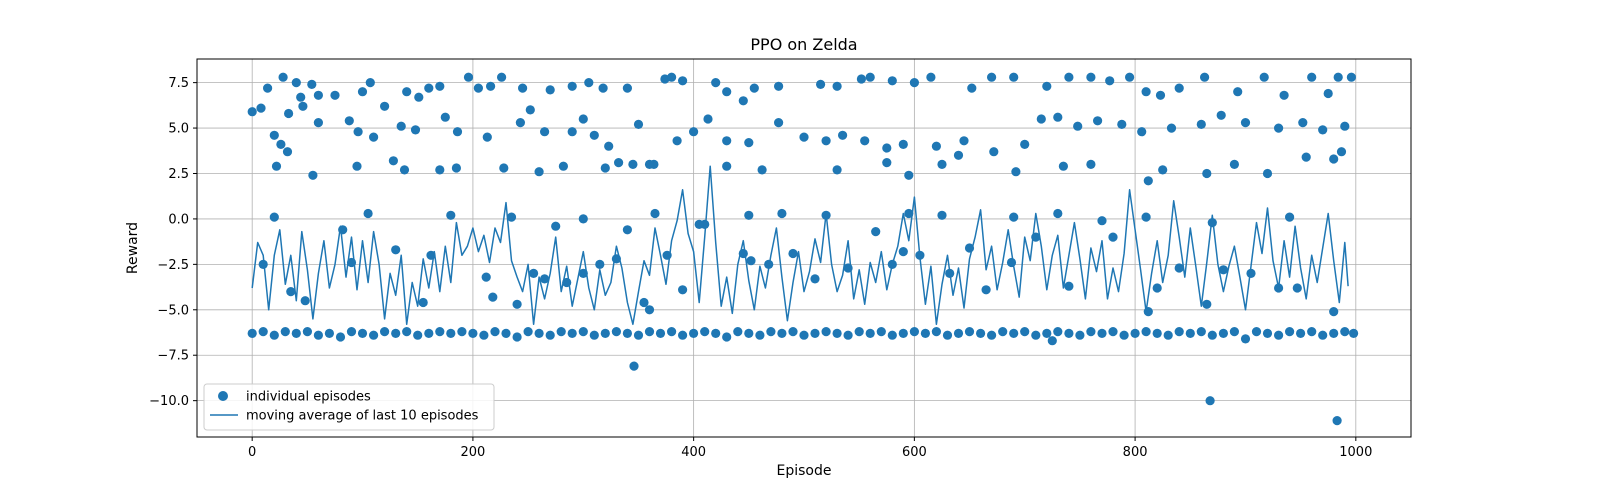 Image resolution: width=1600 pixels, height=500 pixels. Describe the element at coordinates (804, 471) in the screenshot. I see `x-axis-label: Episode` at that location.